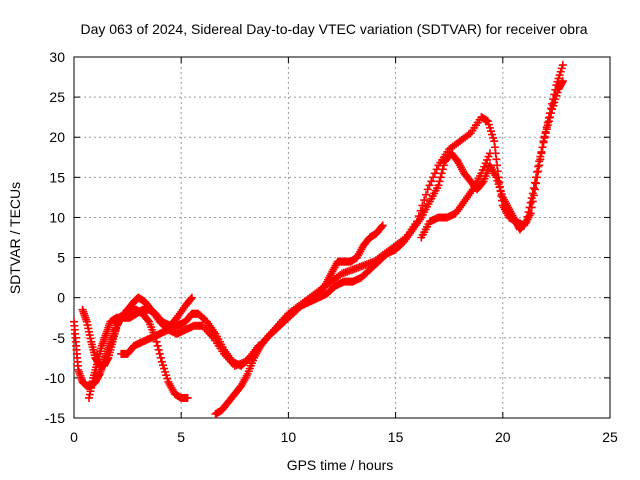 The height and width of the screenshot is (480, 640). What do you see at coordinates (181, 437) in the screenshot?
I see `x-tick-label: 5` at bounding box center [181, 437].